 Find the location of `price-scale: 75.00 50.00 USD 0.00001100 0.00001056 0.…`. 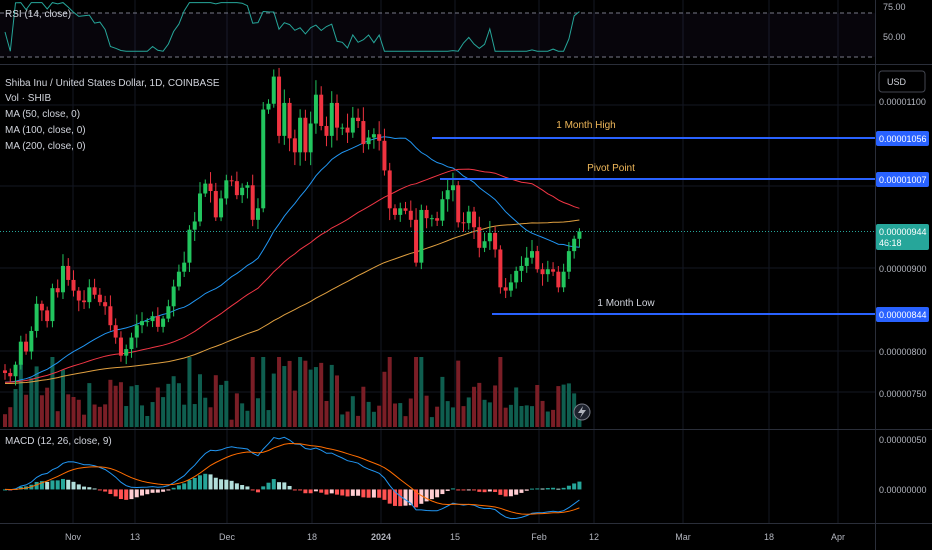

price-scale: 75.00 50.00 USD 0.00001100 0.00001056 0.… is located at coordinates (902, 248).